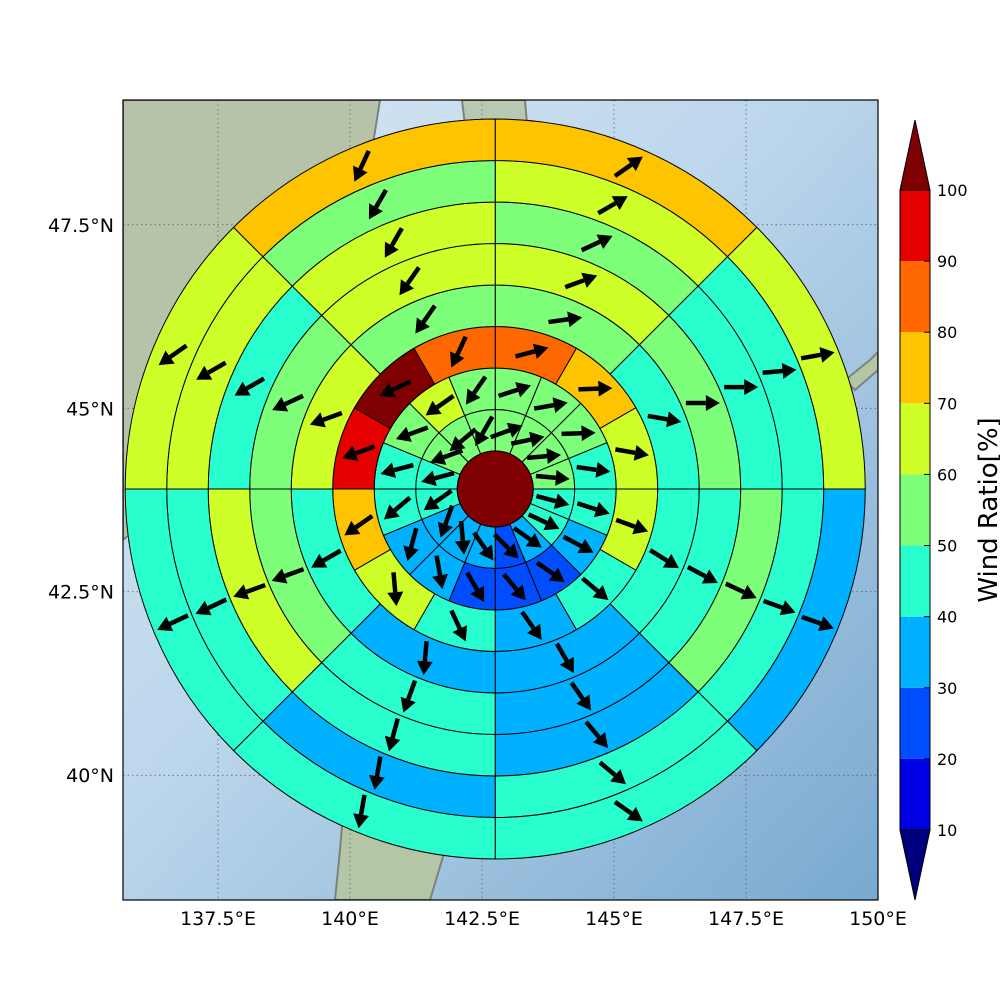  I want to click on colorbar-extend-min, so click(915, 865).